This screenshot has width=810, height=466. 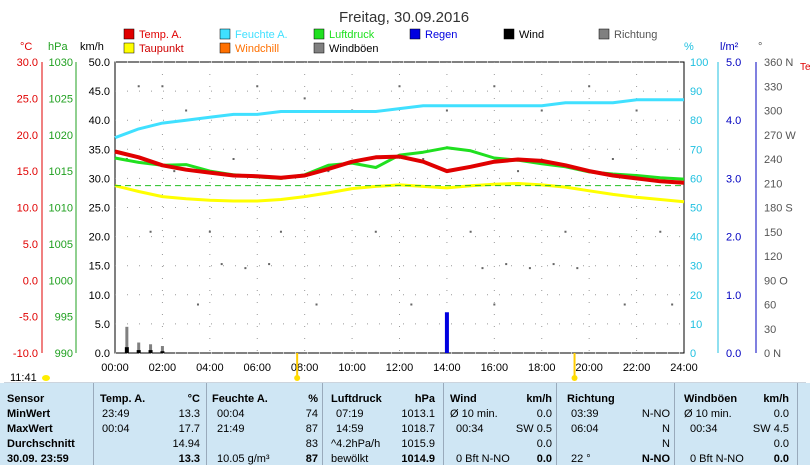 What do you see at coordinates (286, 332) in the screenshot?
I see `wind-rain-bars` at bounding box center [286, 332].